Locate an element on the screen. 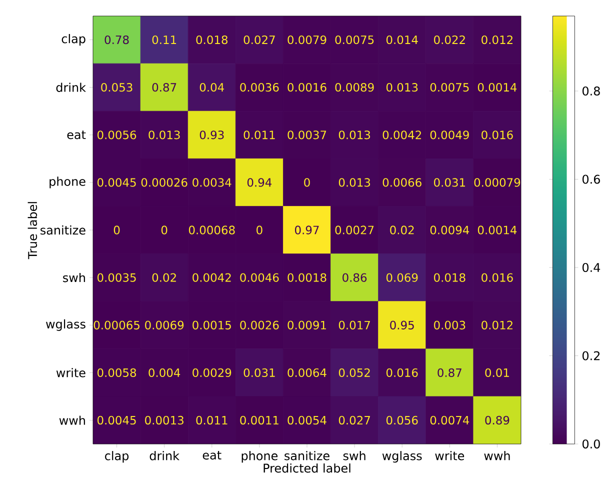  x-tick-label: wwh is located at coordinates (497, 455).